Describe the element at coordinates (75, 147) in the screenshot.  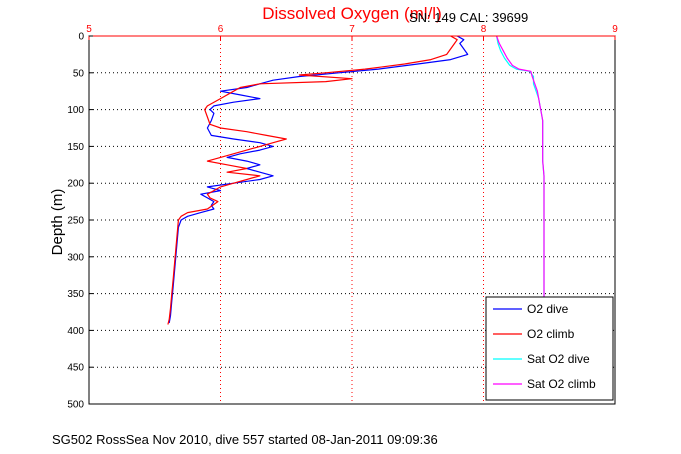
I see `y-tick-label: 150` at that location.